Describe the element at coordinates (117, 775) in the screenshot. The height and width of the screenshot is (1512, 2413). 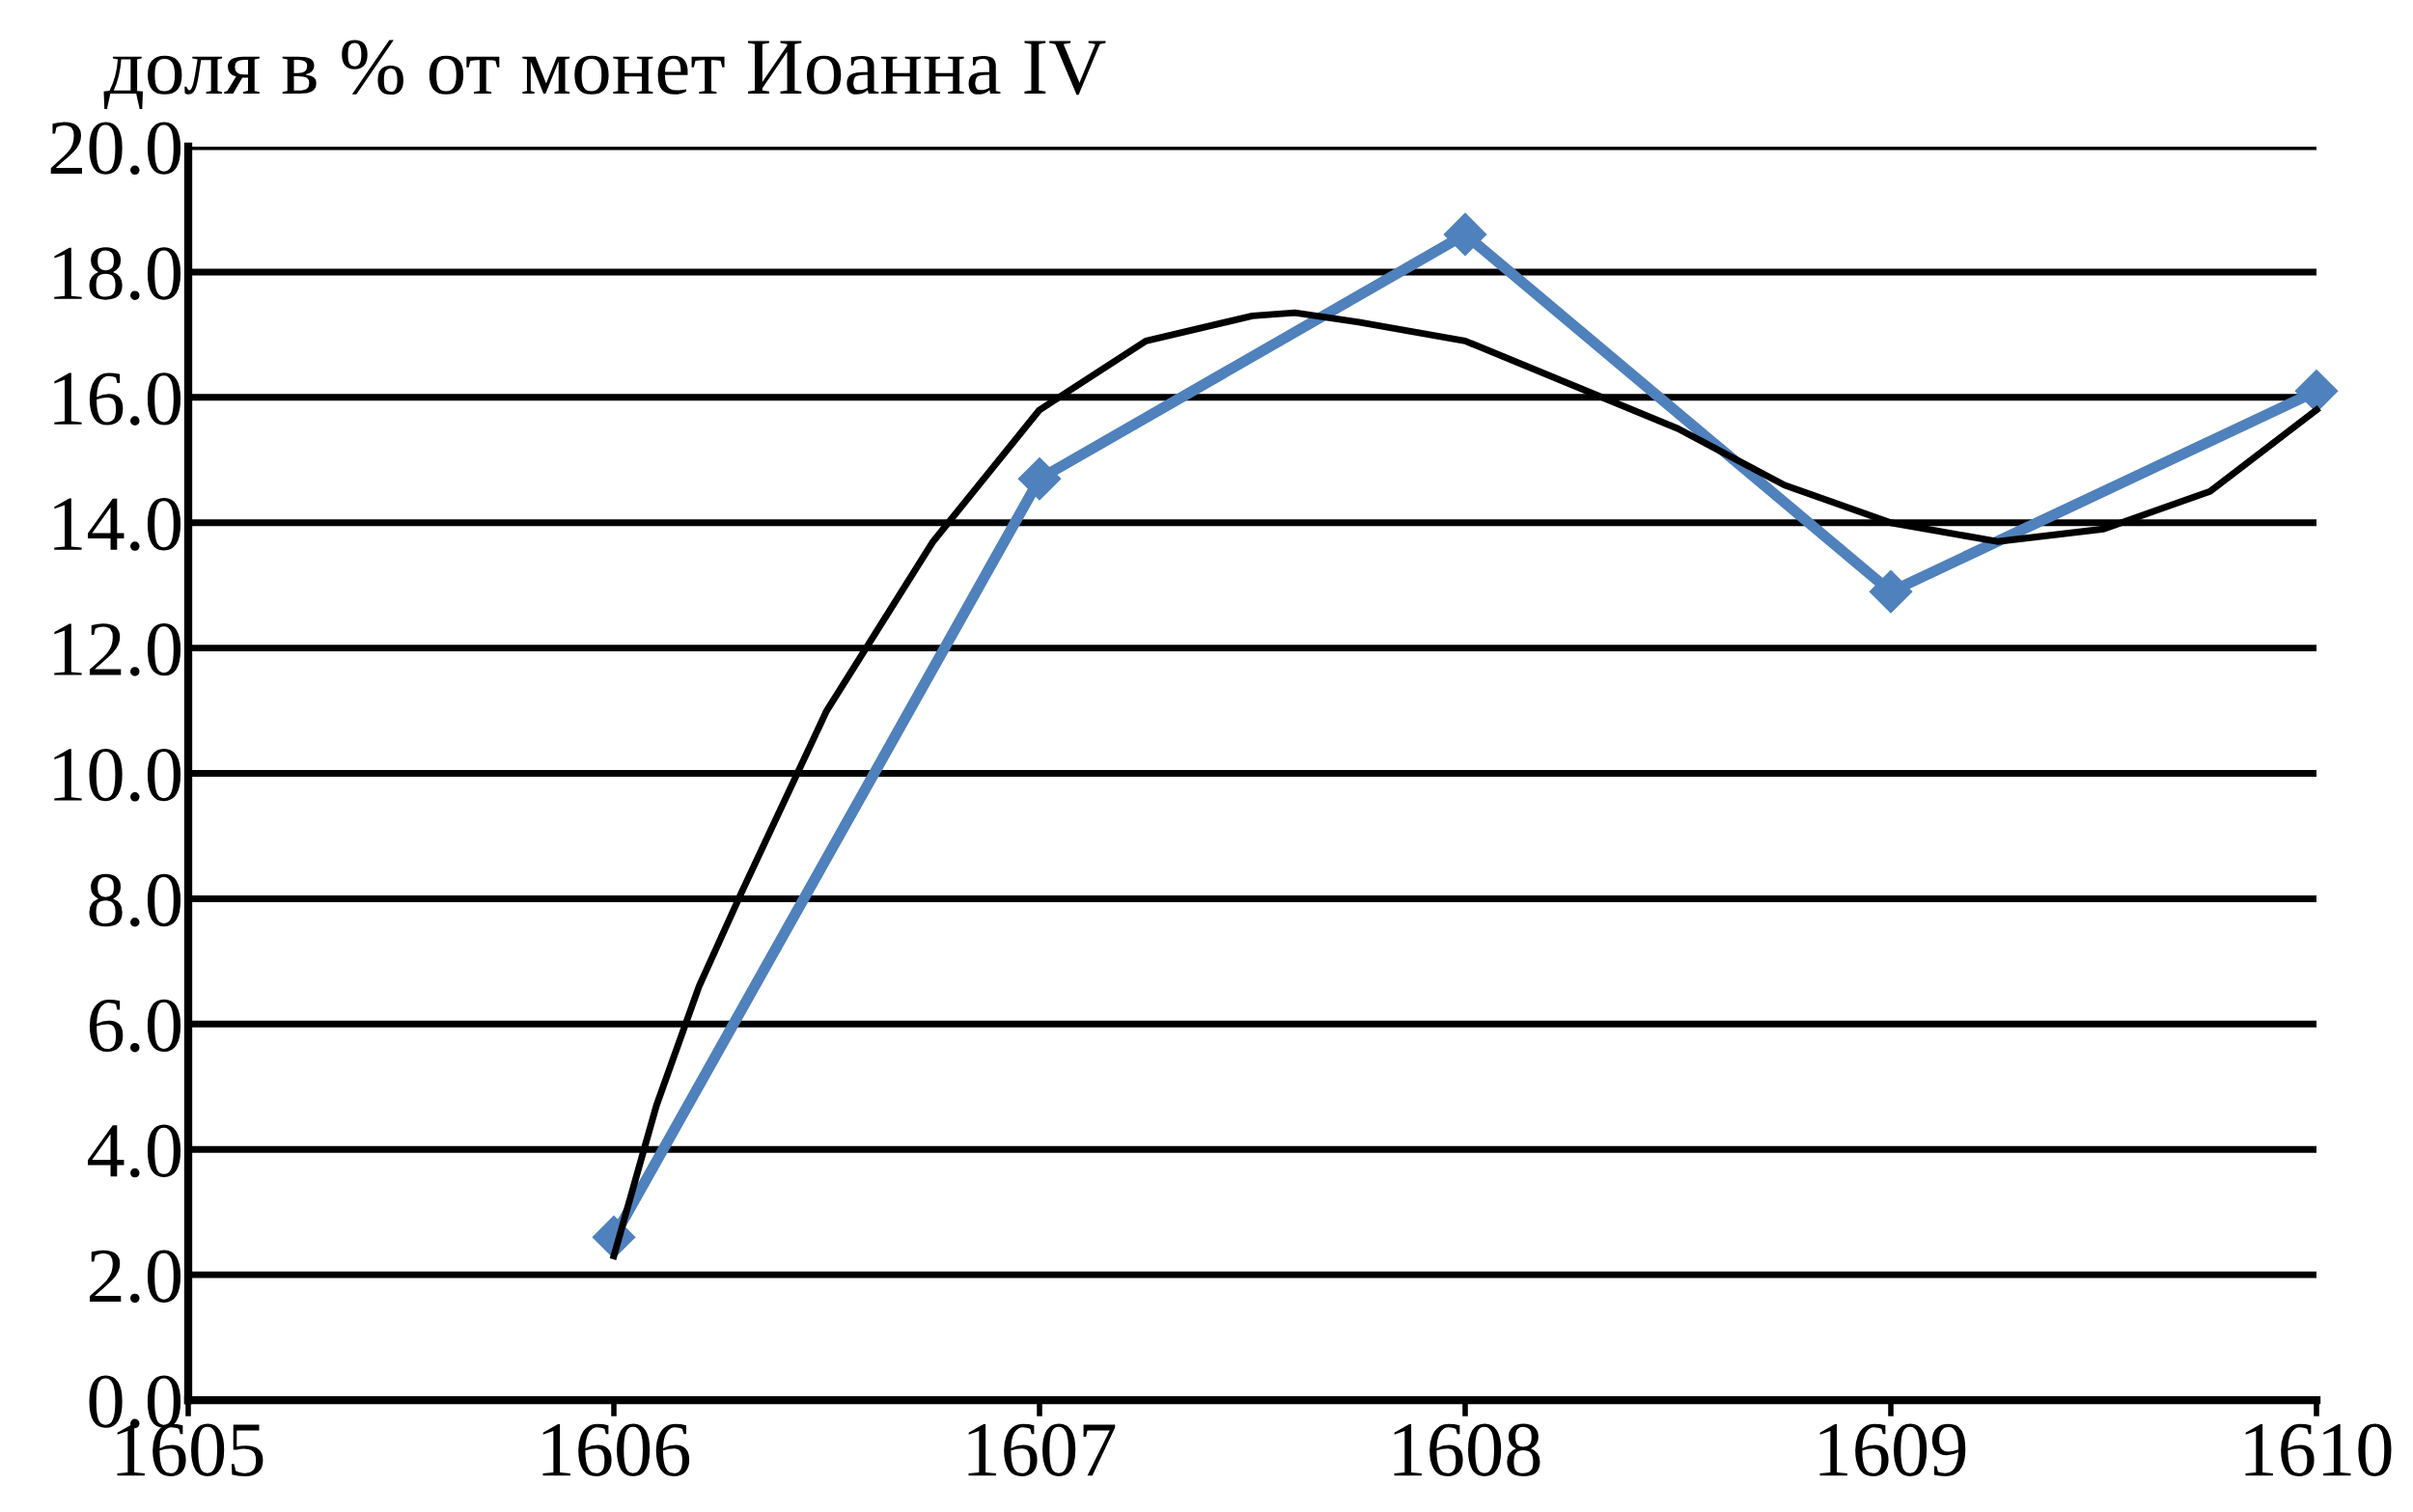
I see `y-tick-label: 10.0` at that location.